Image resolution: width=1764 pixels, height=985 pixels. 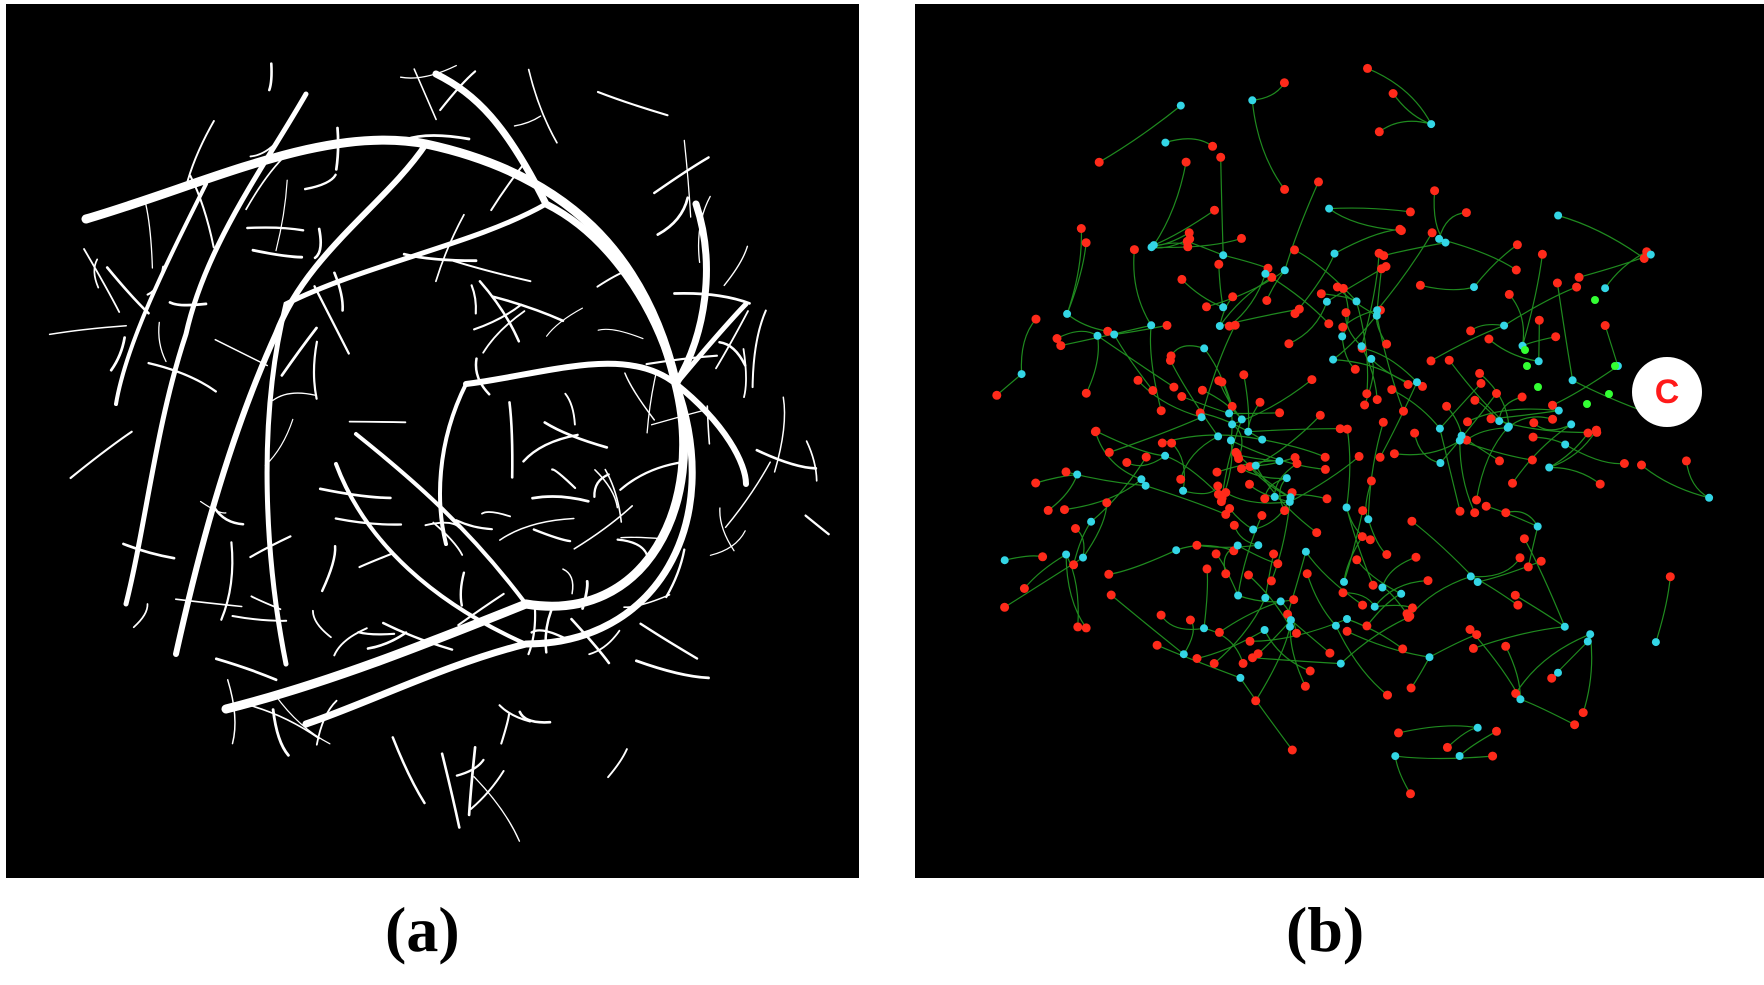 What do you see at coordinates (499, 554) in the screenshot?
I see `vessel-trunk` at bounding box center [499, 554].